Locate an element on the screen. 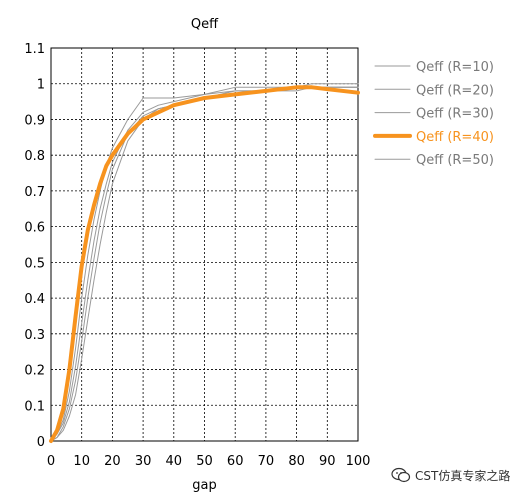 The height and width of the screenshot is (498, 530). chart-title: Qeff is located at coordinates (205, 24).